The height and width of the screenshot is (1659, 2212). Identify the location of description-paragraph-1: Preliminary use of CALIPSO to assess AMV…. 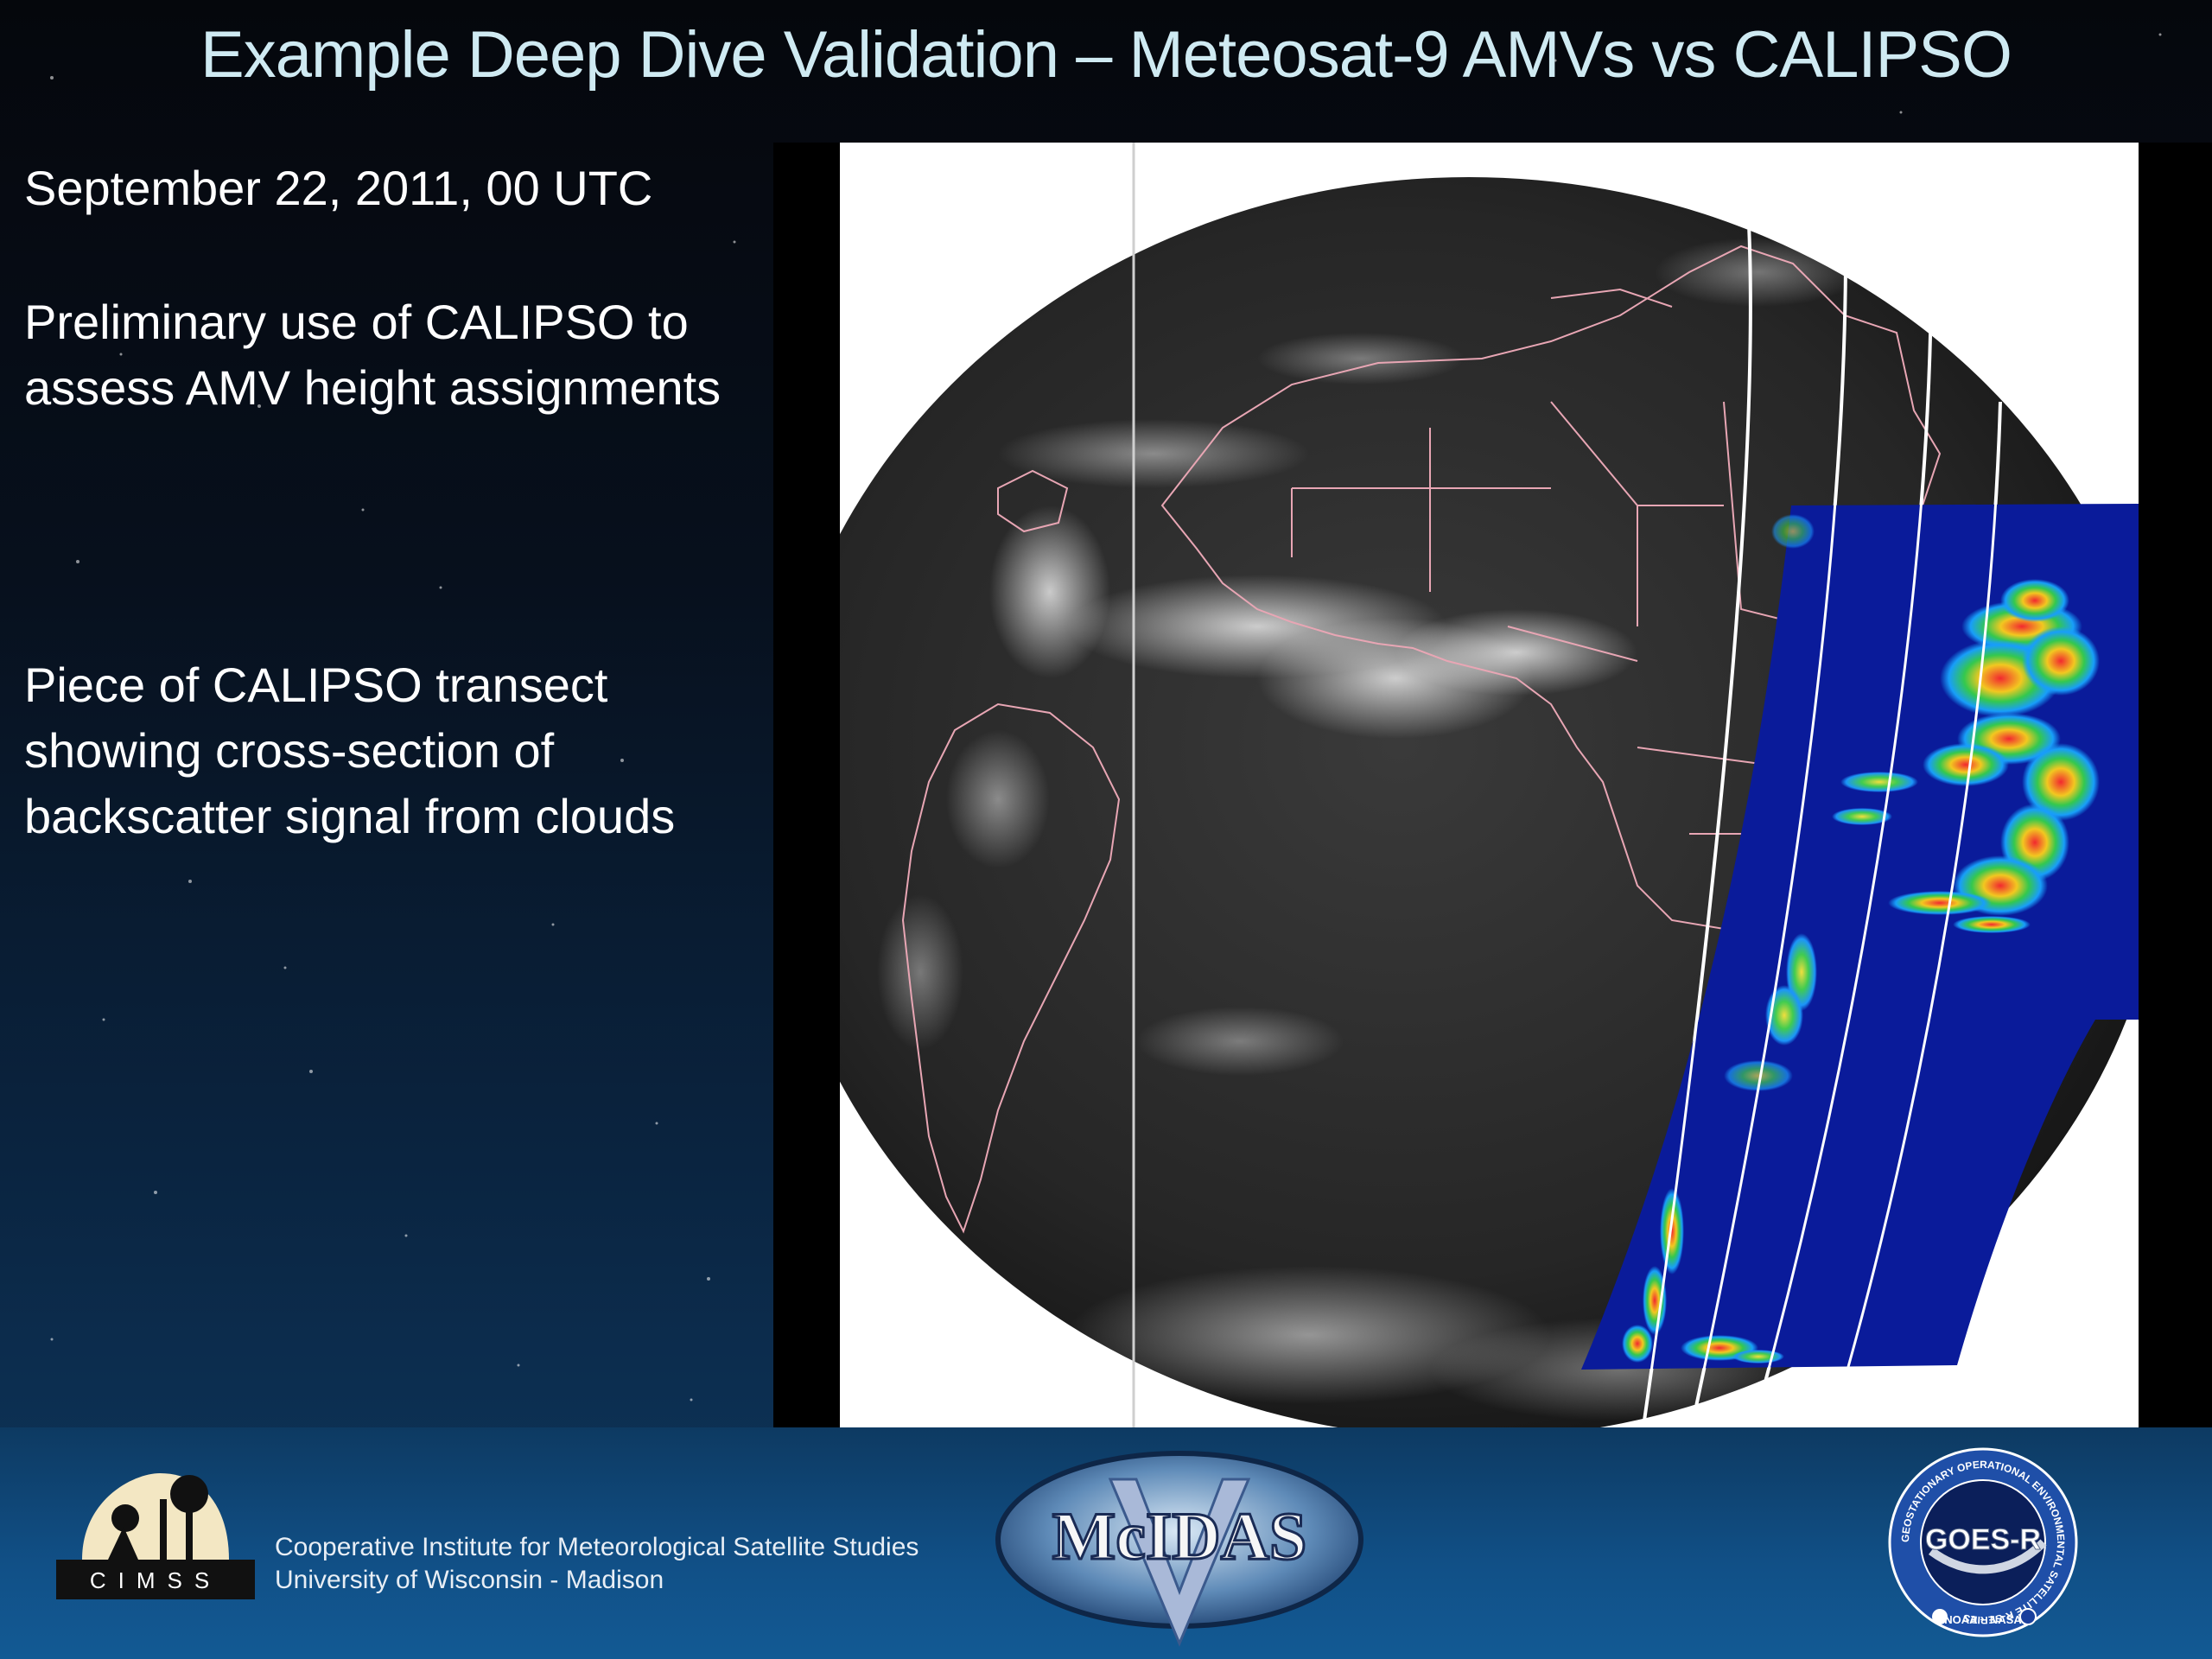
(372, 355).